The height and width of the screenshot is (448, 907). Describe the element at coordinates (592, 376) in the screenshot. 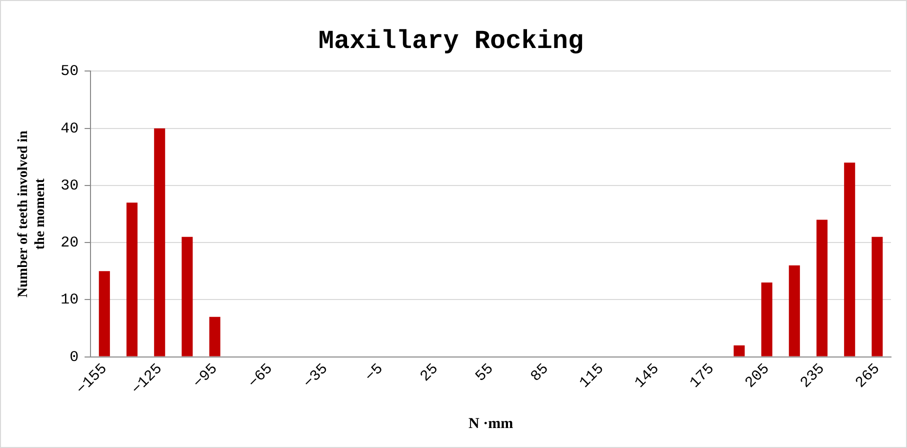

I see `x-tick-label: 115` at that location.